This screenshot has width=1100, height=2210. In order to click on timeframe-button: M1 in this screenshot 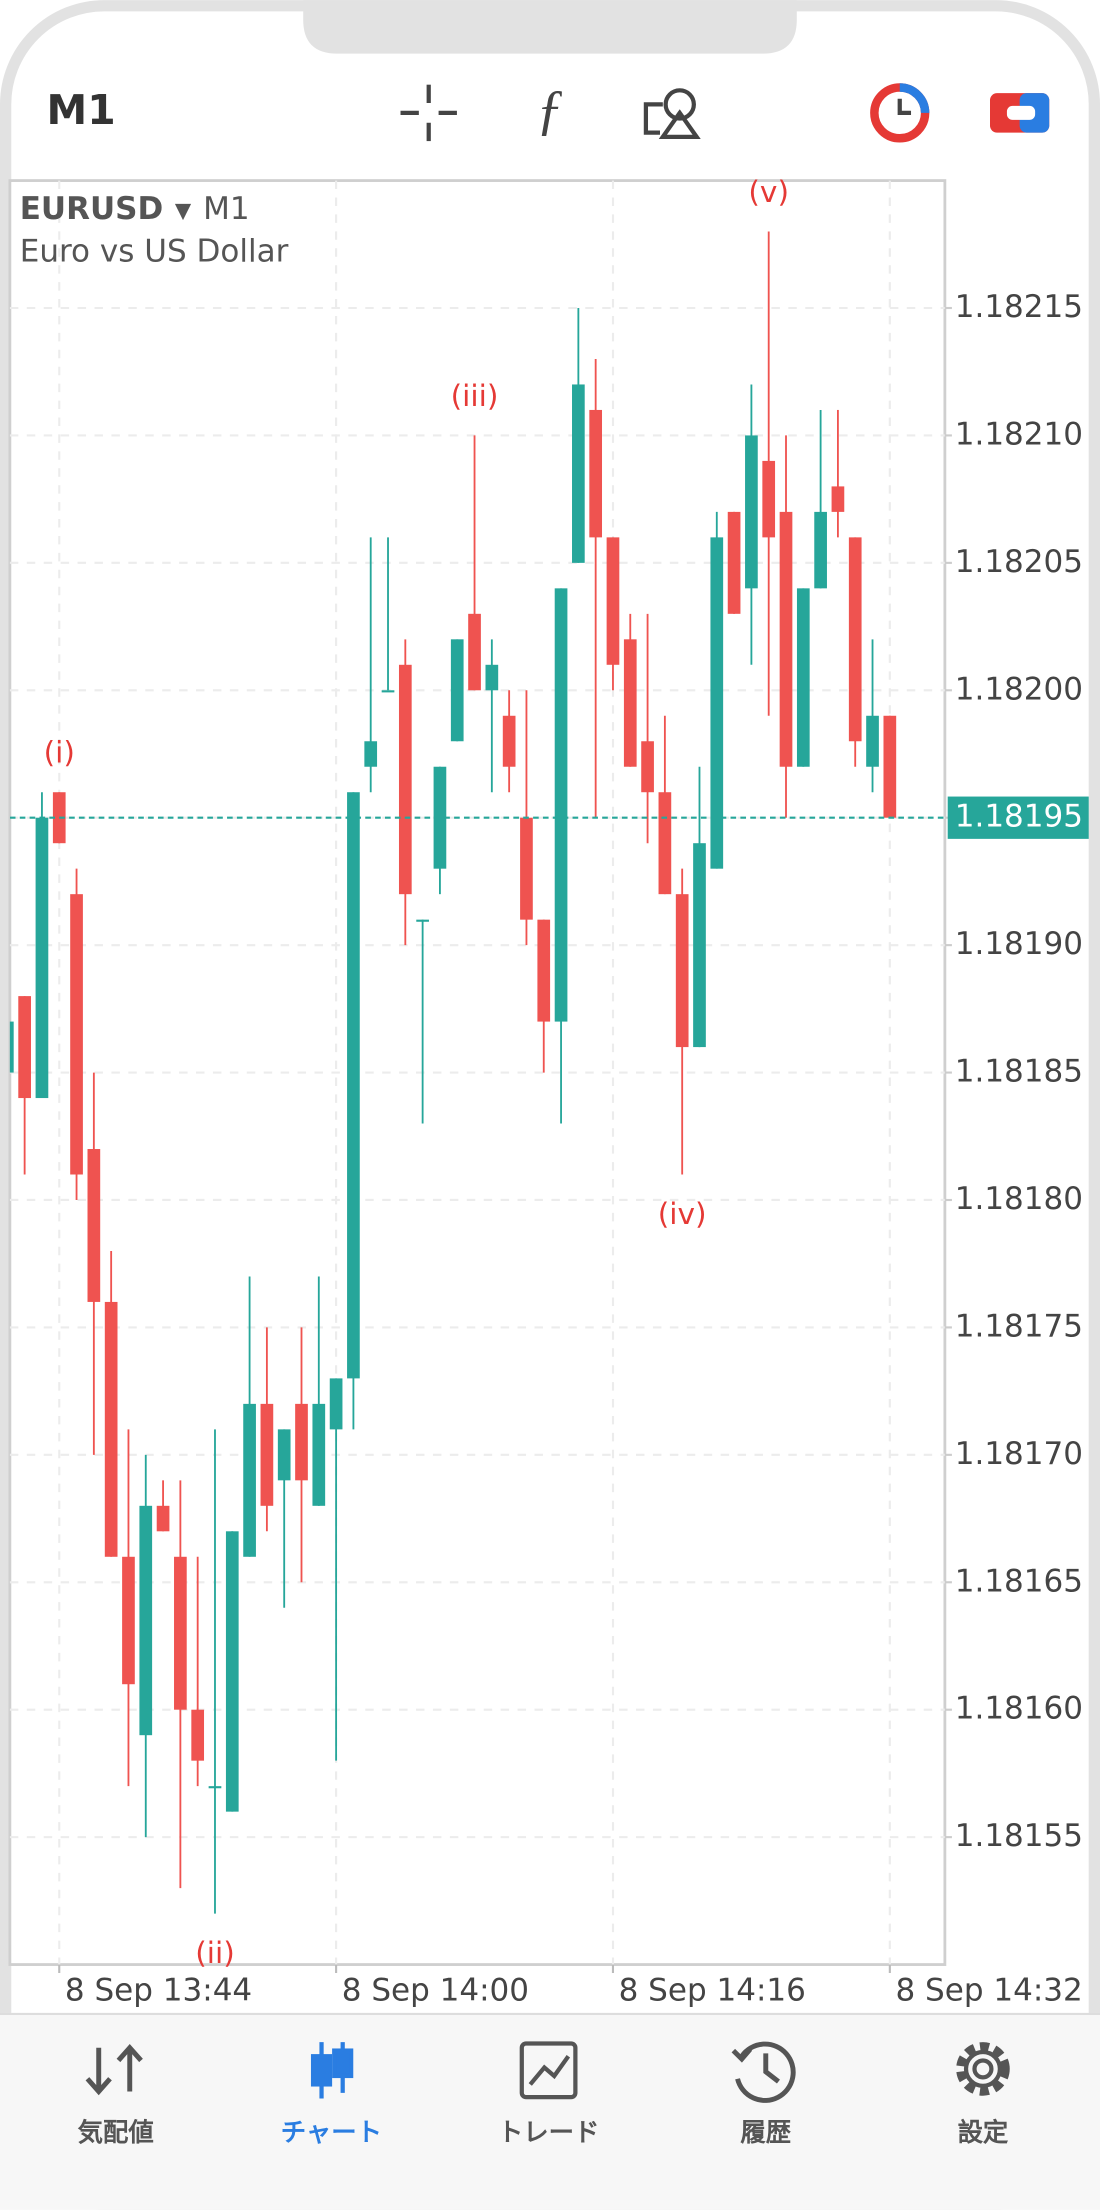, I will do `click(81, 110)`.